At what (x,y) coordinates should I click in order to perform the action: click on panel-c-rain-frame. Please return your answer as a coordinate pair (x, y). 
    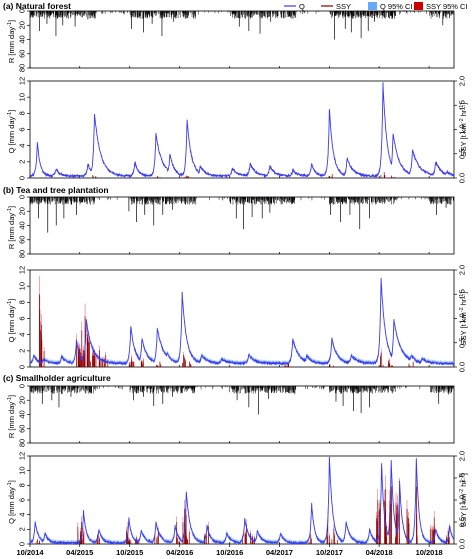
    Looking at the image, I should click on (242, 414).